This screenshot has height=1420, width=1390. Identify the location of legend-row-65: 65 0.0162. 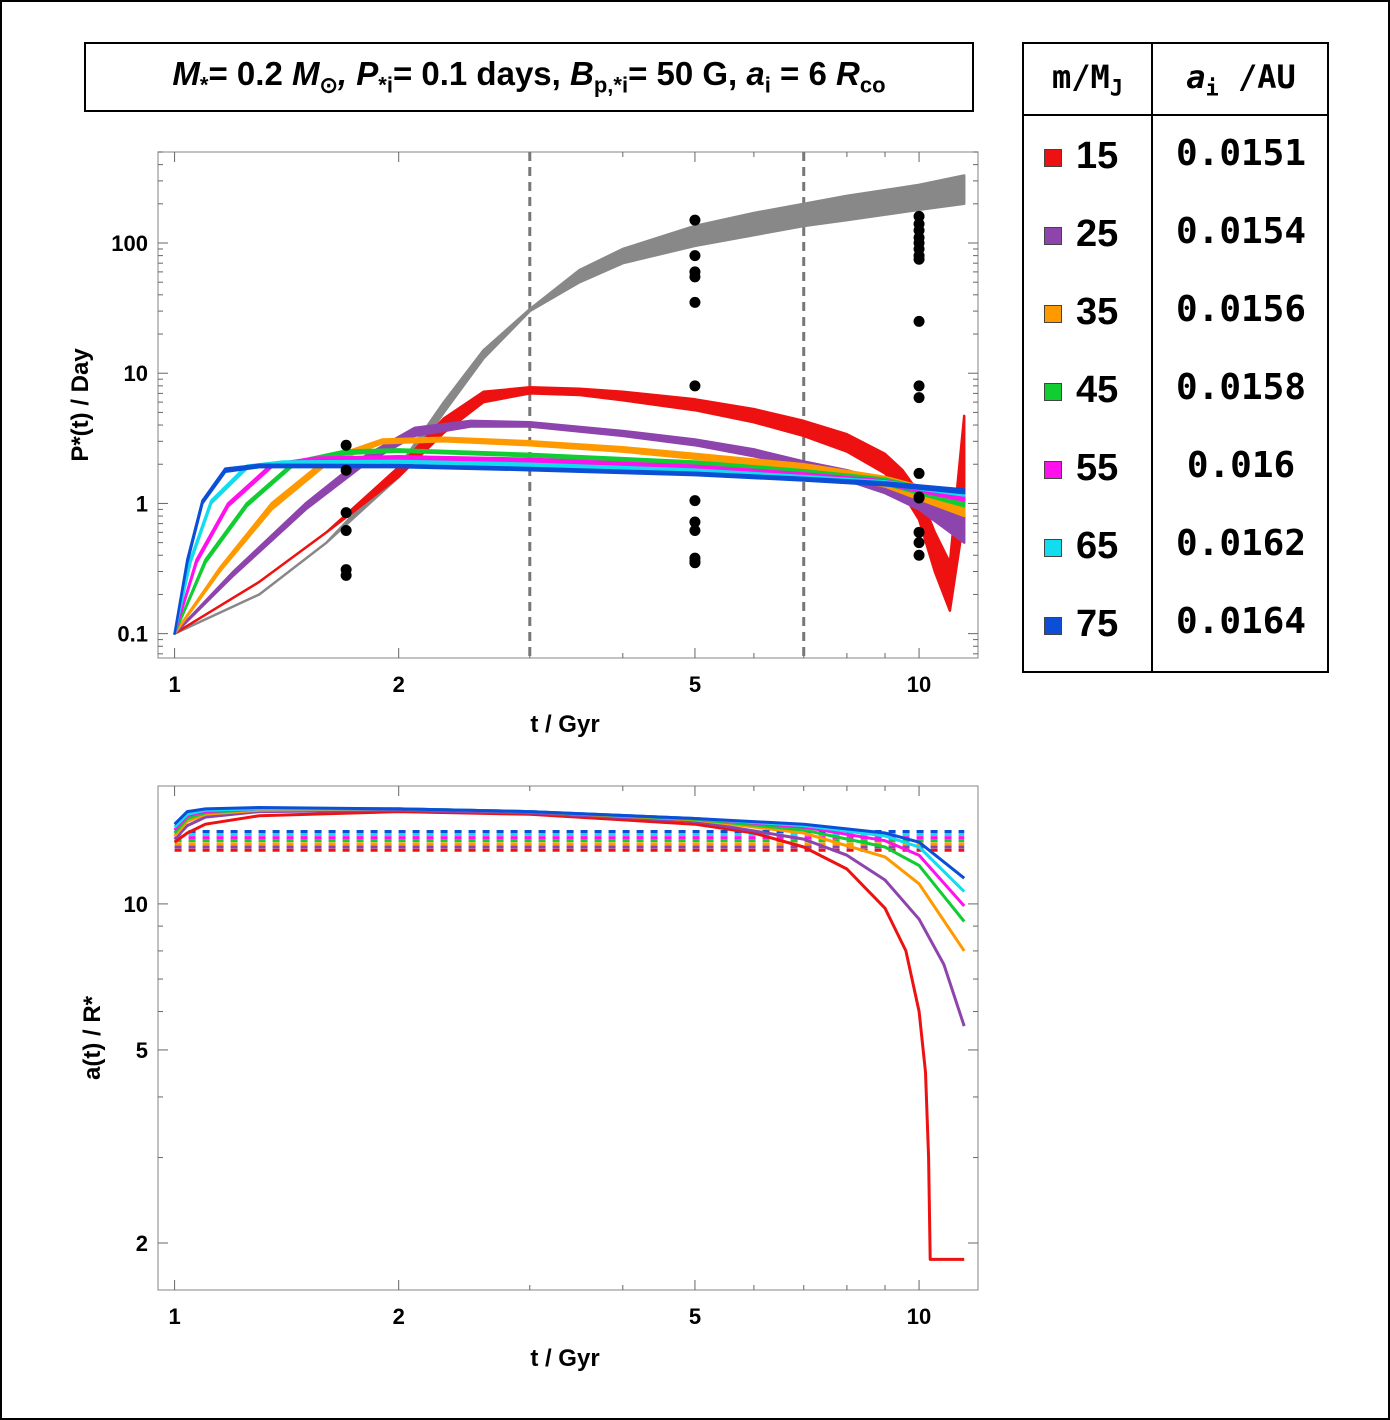
(1175, 549).